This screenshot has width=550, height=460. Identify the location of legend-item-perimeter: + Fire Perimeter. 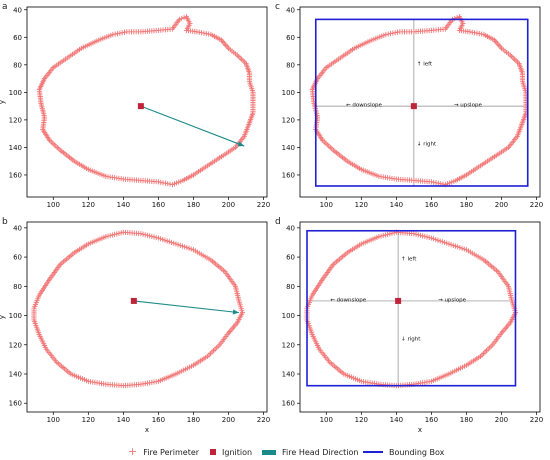
(163, 452).